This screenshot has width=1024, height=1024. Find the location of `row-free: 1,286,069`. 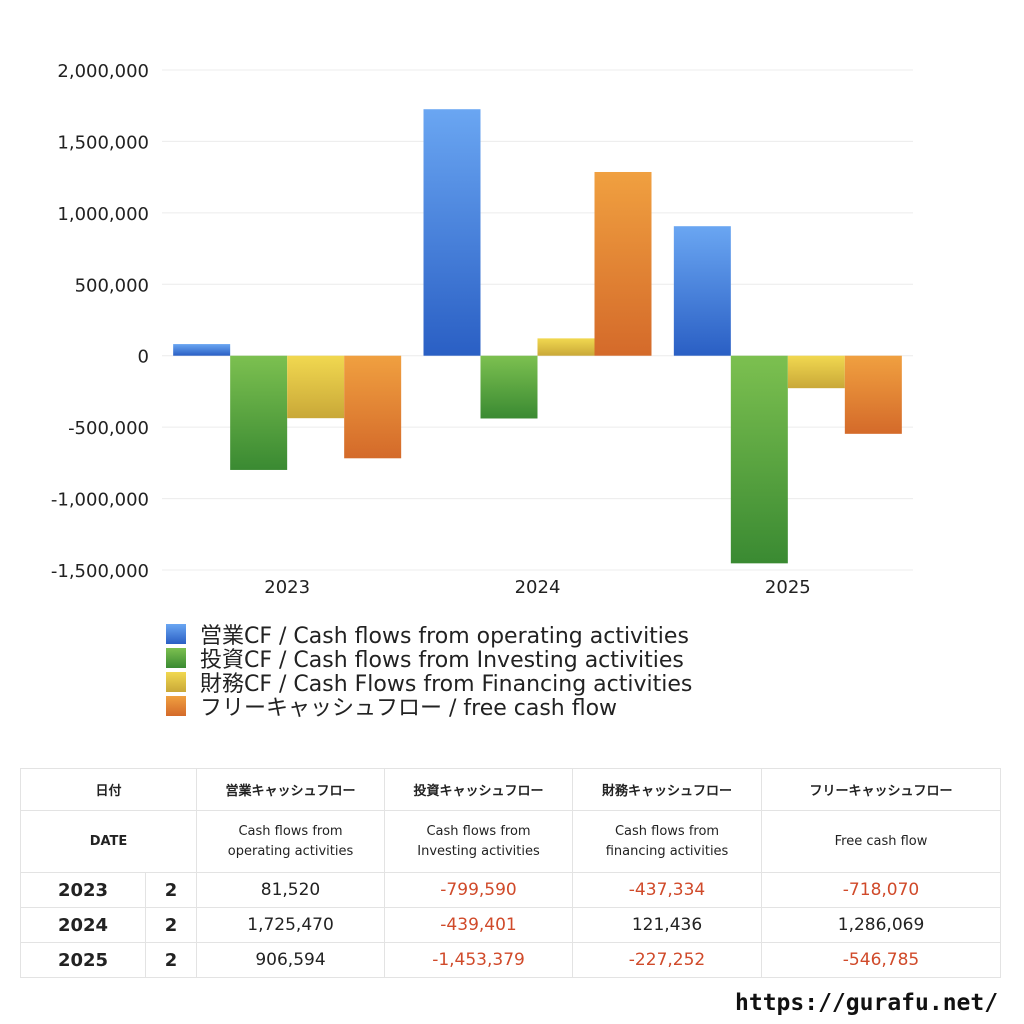

row-free: 1,286,069 is located at coordinates (881, 925).